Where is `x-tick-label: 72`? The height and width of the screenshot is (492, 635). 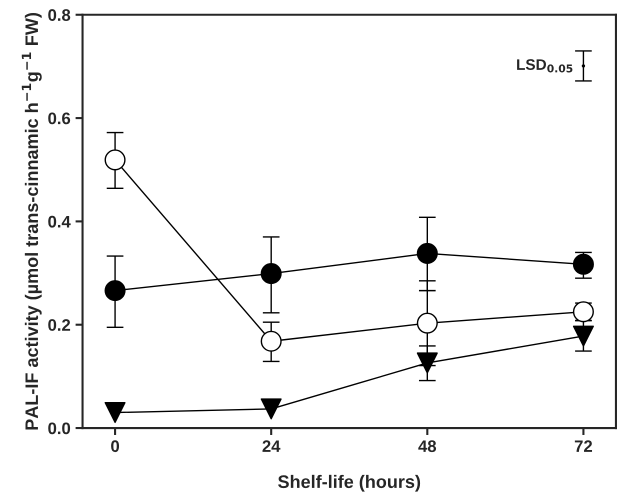
x-tick-label: 72 is located at coordinates (583, 446).